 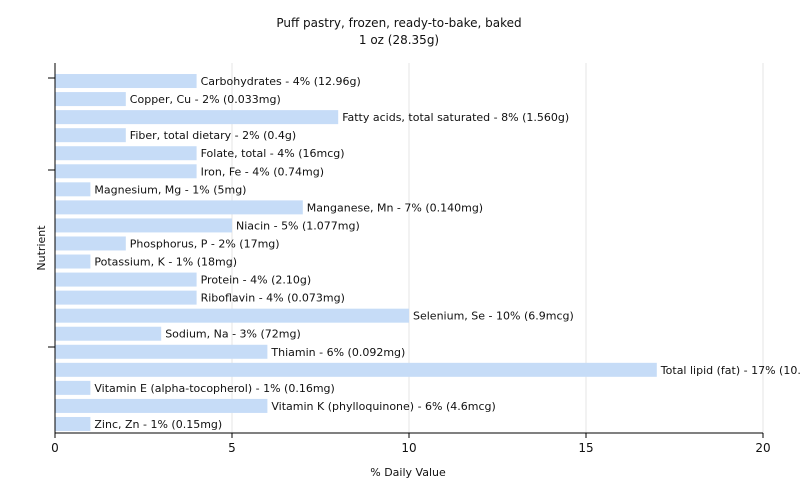 I want to click on x-tick-label-3: 15, so click(x=585, y=448).